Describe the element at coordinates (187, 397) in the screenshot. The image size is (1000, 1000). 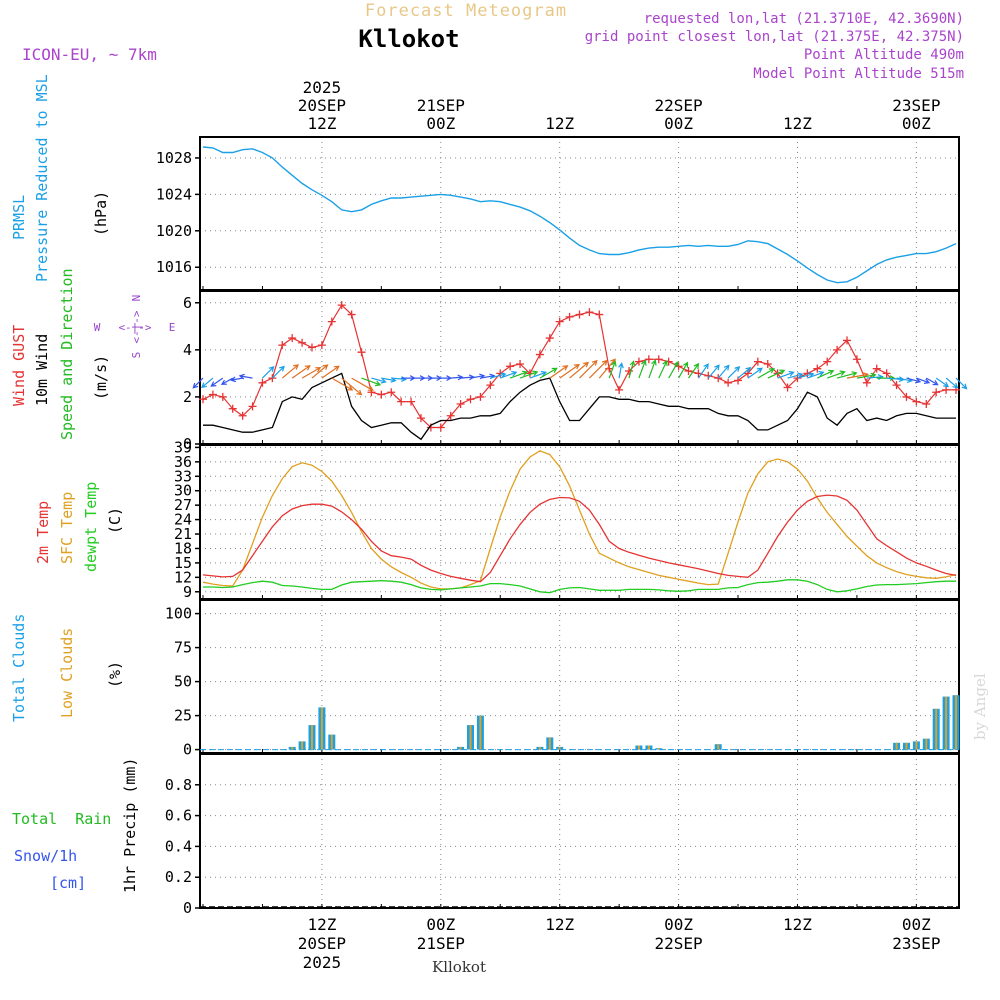
I see `y-tick-label: 2` at that location.